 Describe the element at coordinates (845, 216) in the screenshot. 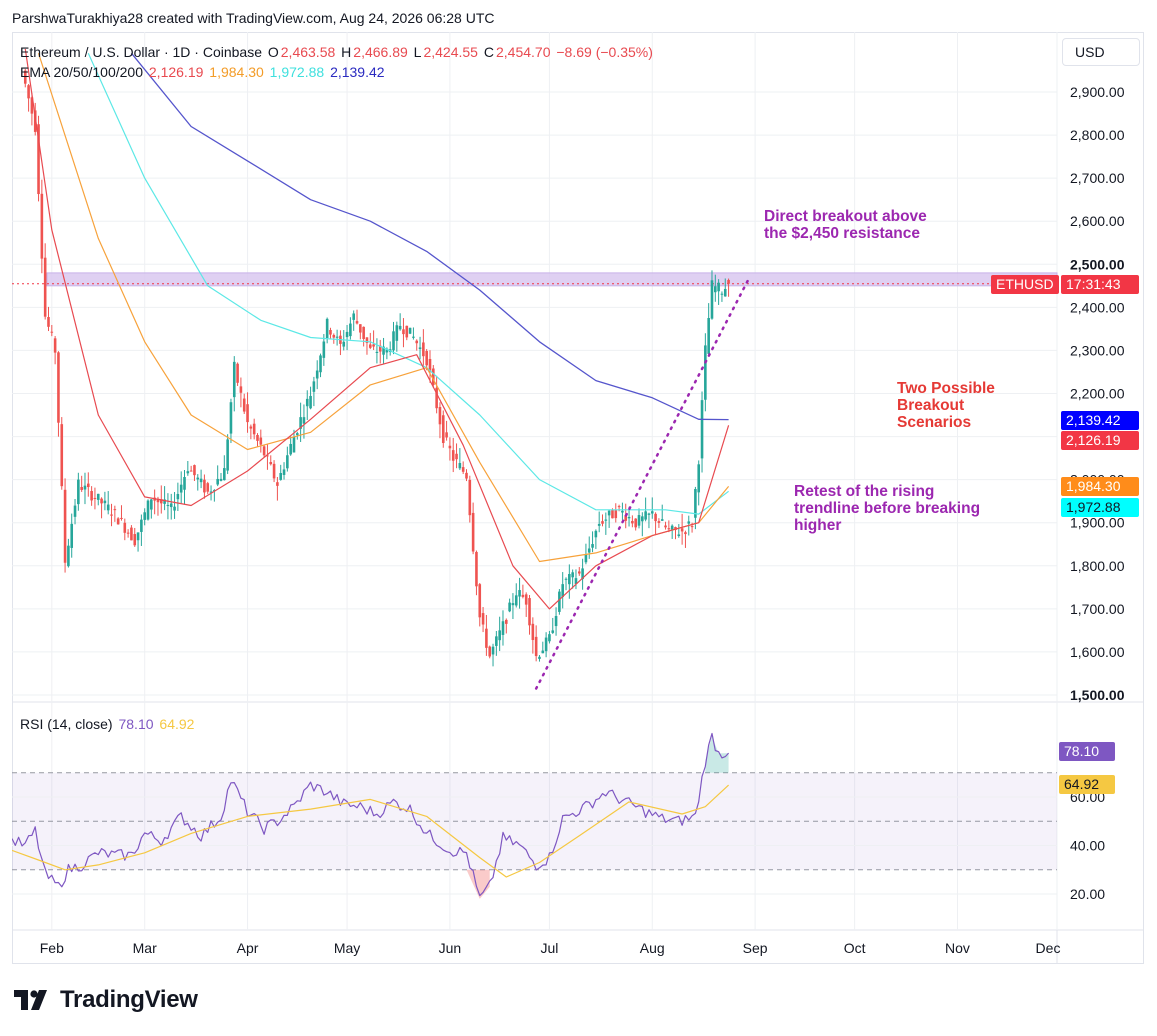

I see `annotation-line: Direct breakout above` at that location.